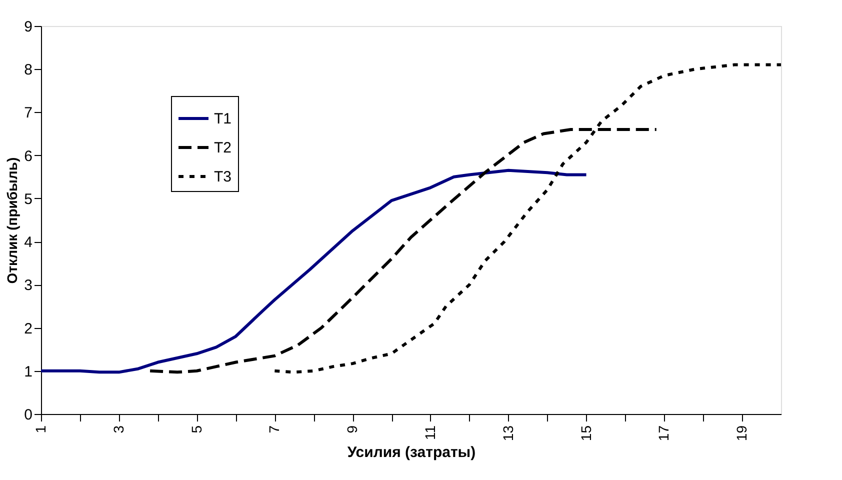 The image size is (842, 480). What do you see at coordinates (508, 433) in the screenshot?
I see `x-tick-label: 13` at bounding box center [508, 433].